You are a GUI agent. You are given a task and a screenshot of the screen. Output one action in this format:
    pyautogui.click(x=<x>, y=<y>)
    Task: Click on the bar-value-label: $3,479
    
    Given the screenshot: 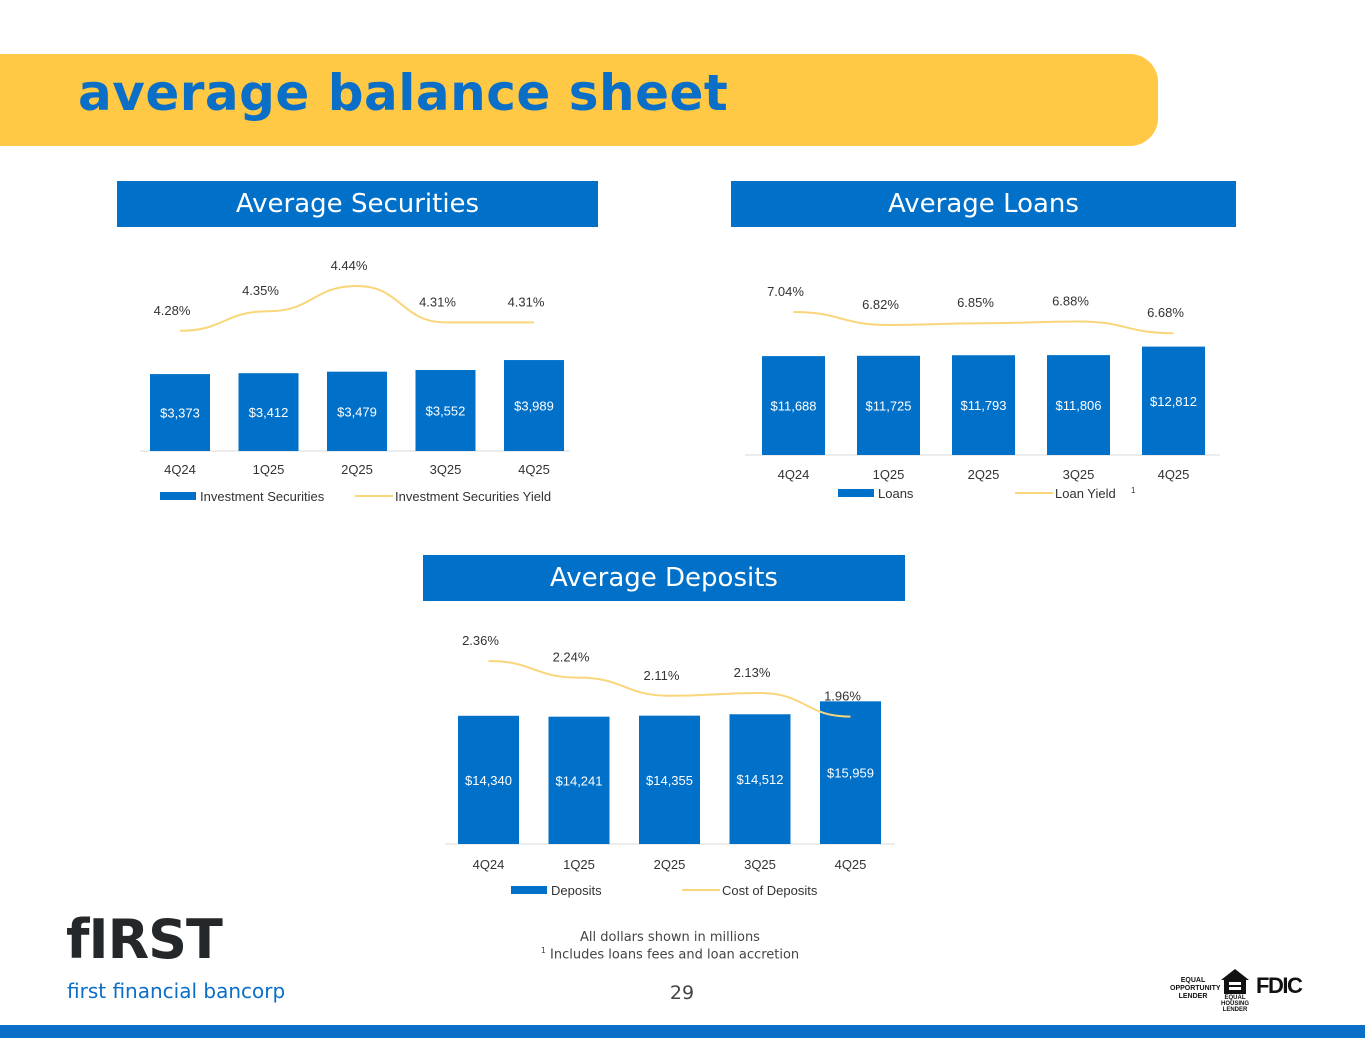 What is the action you would take?
    pyautogui.click(x=357, y=411)
    